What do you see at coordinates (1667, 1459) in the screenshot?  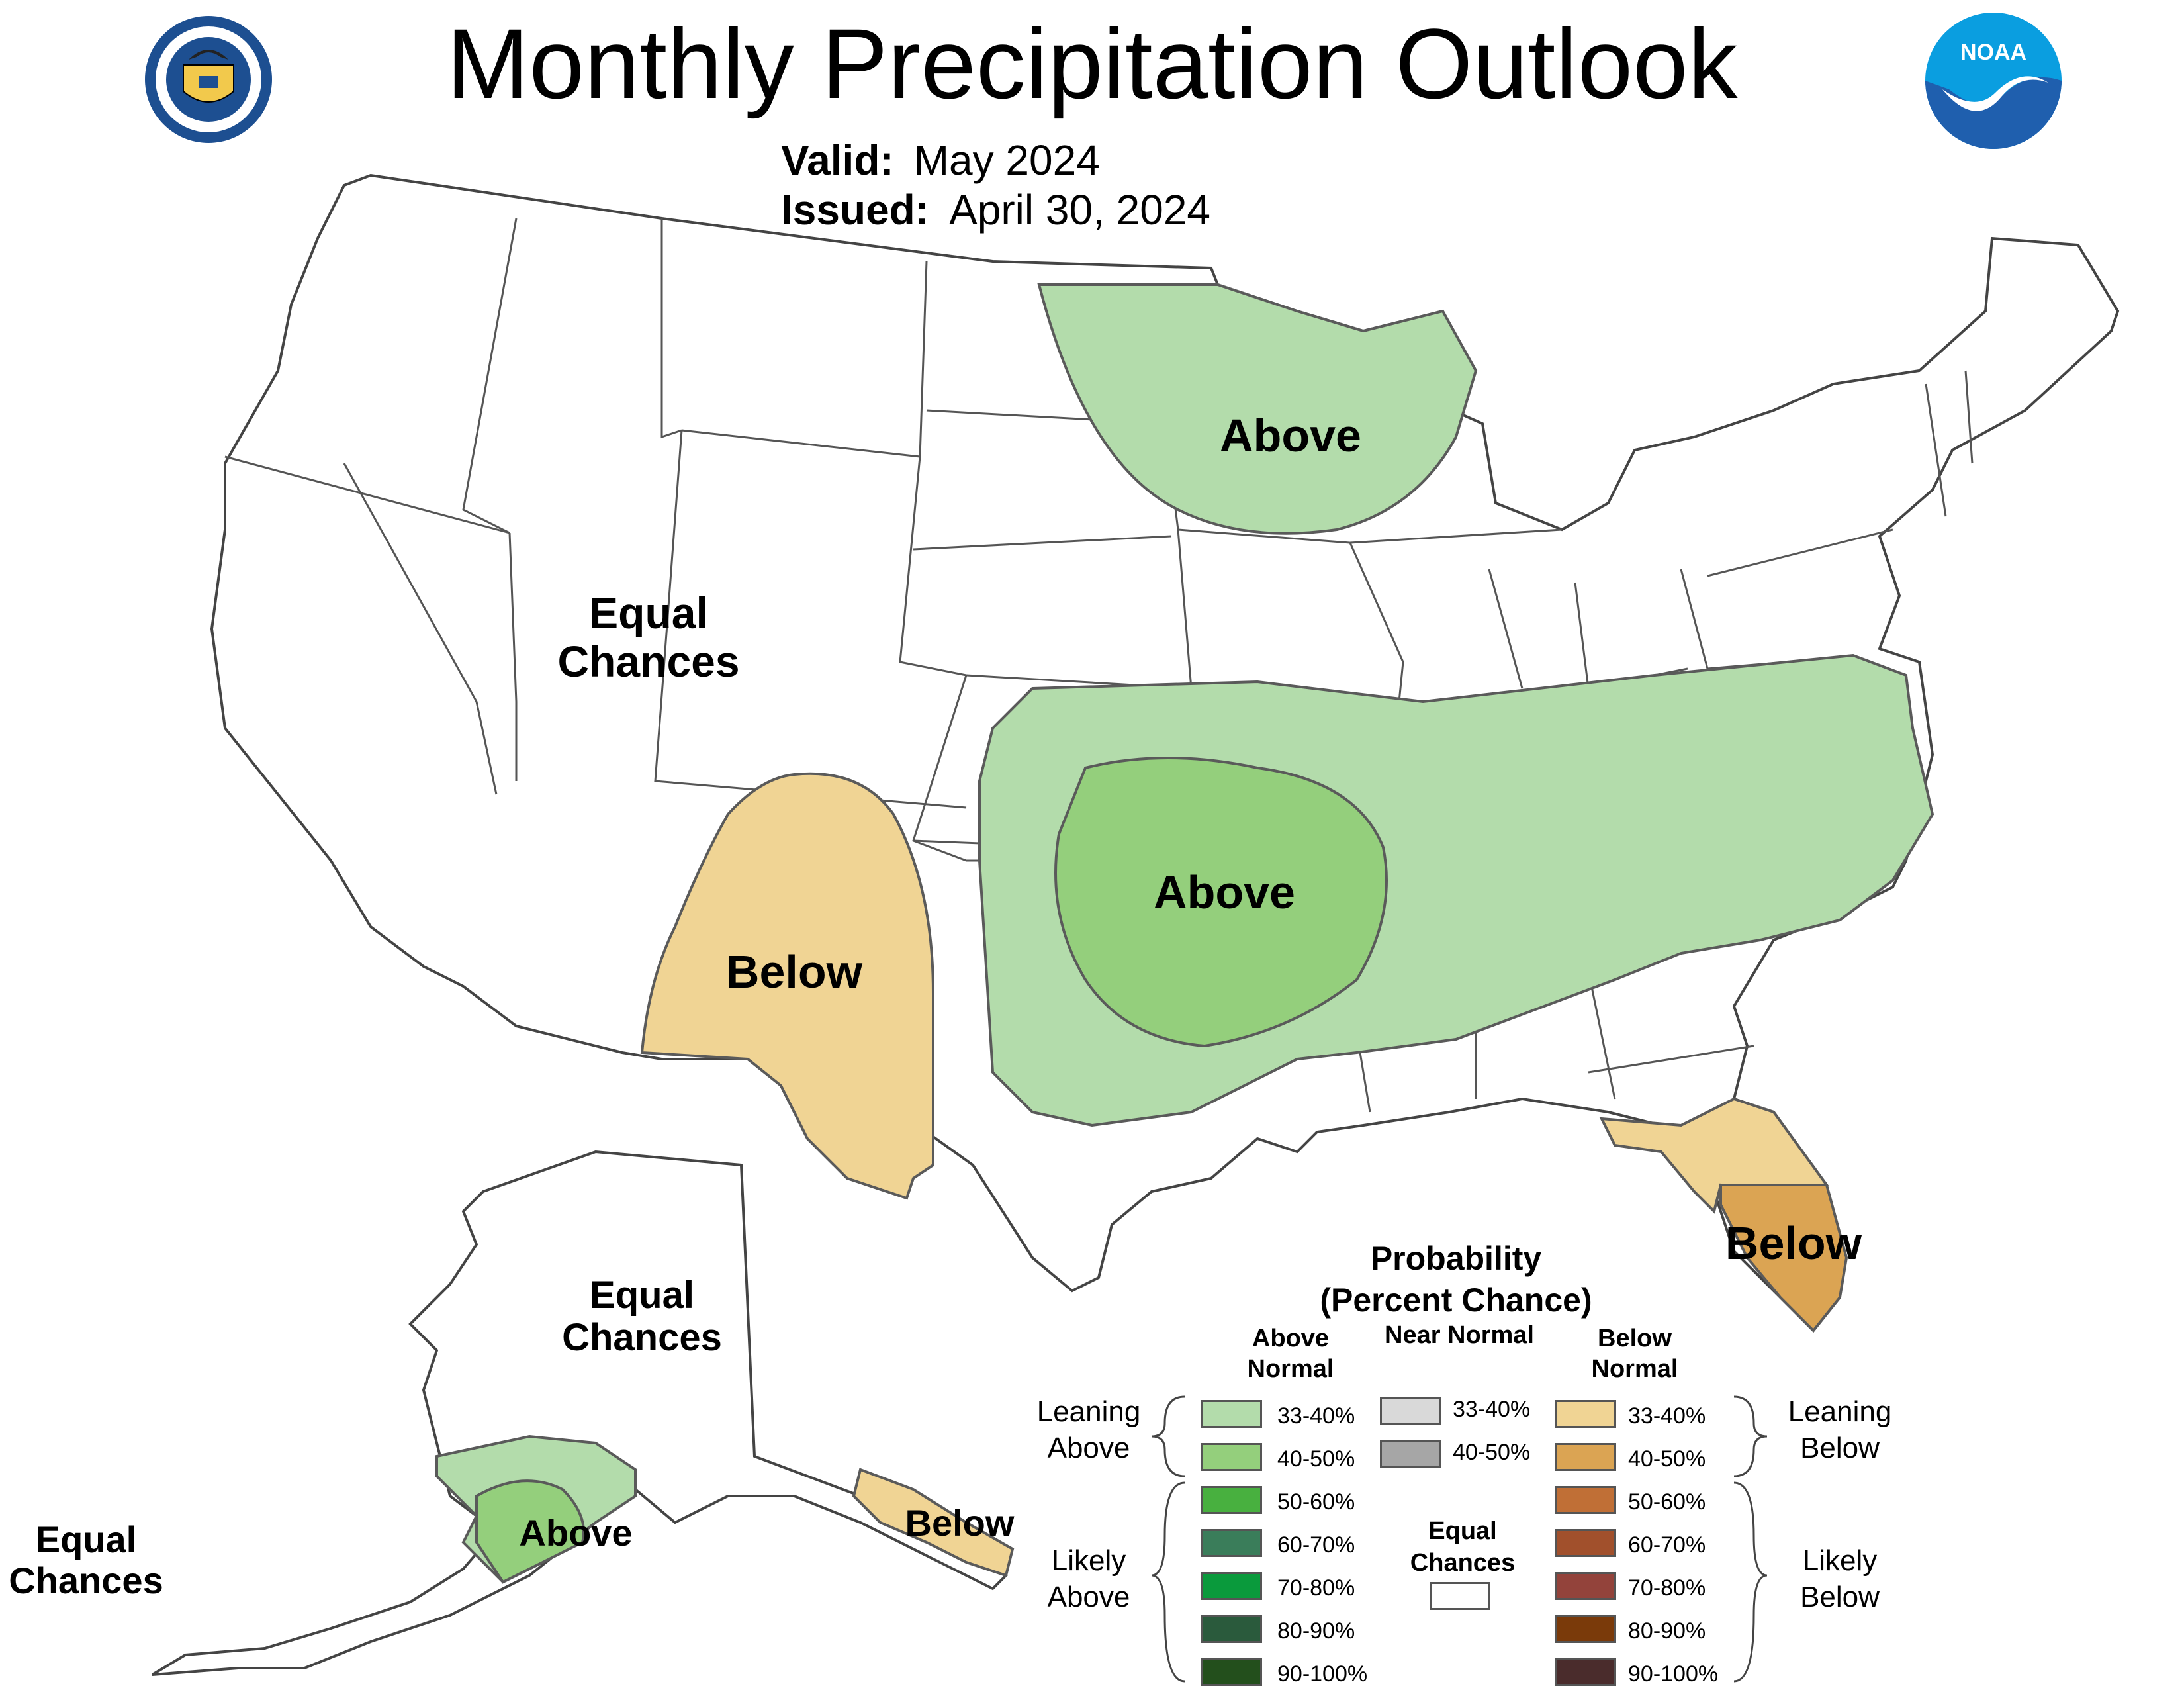 I see `legend-pct-below-40: 40-50%` at bounding box center [1667, 1459].